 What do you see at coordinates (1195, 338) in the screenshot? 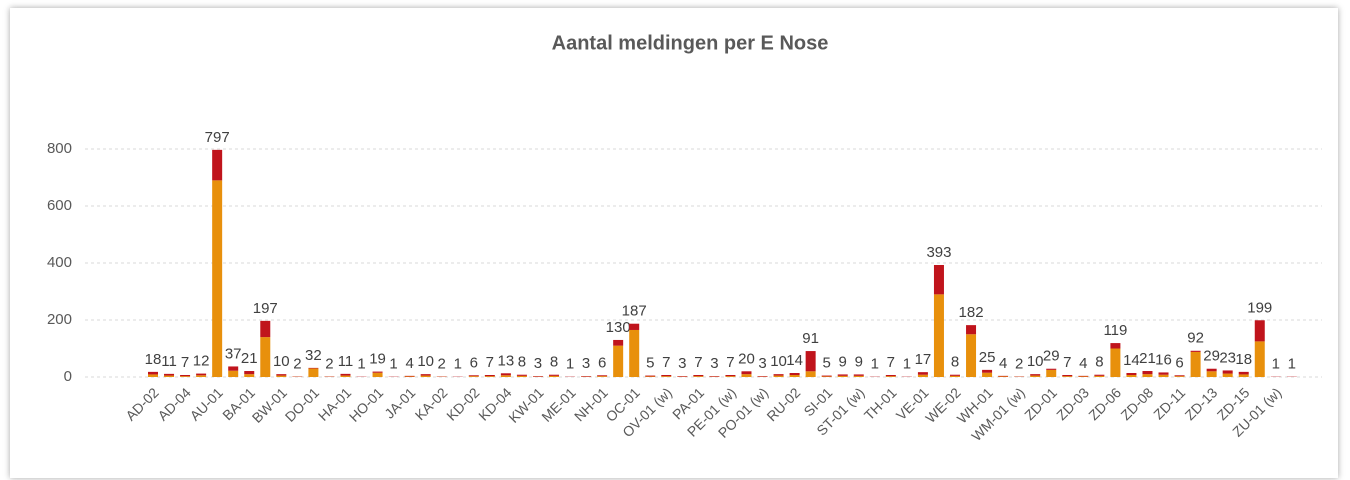
I see `total-label: 92` at bounding box center [1195, 338].